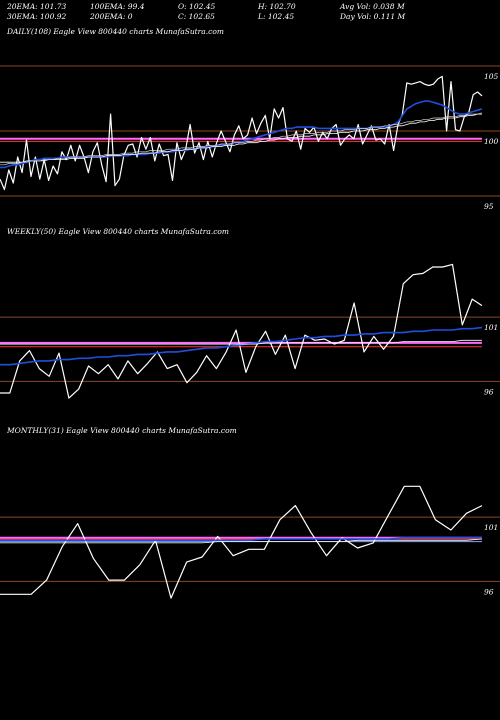 The image size is (500, 720). What do you see at coordinates (37, 16) in the screenshot?
I see `ema30-label: 30EMA: 100.92` at bounding box center [37, 16].